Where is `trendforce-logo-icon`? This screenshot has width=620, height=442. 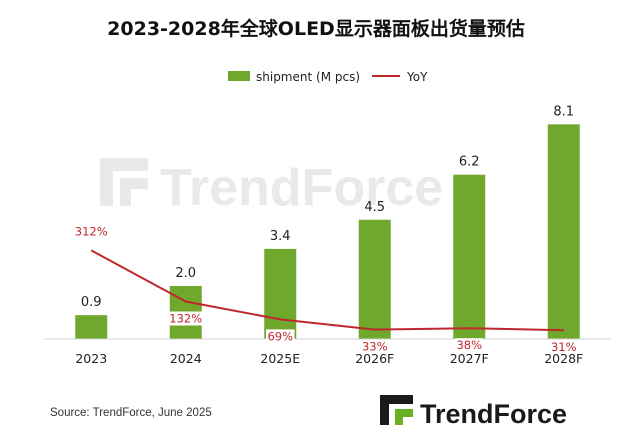
trendforce-logo-icon is located at coordinates (396, 410).